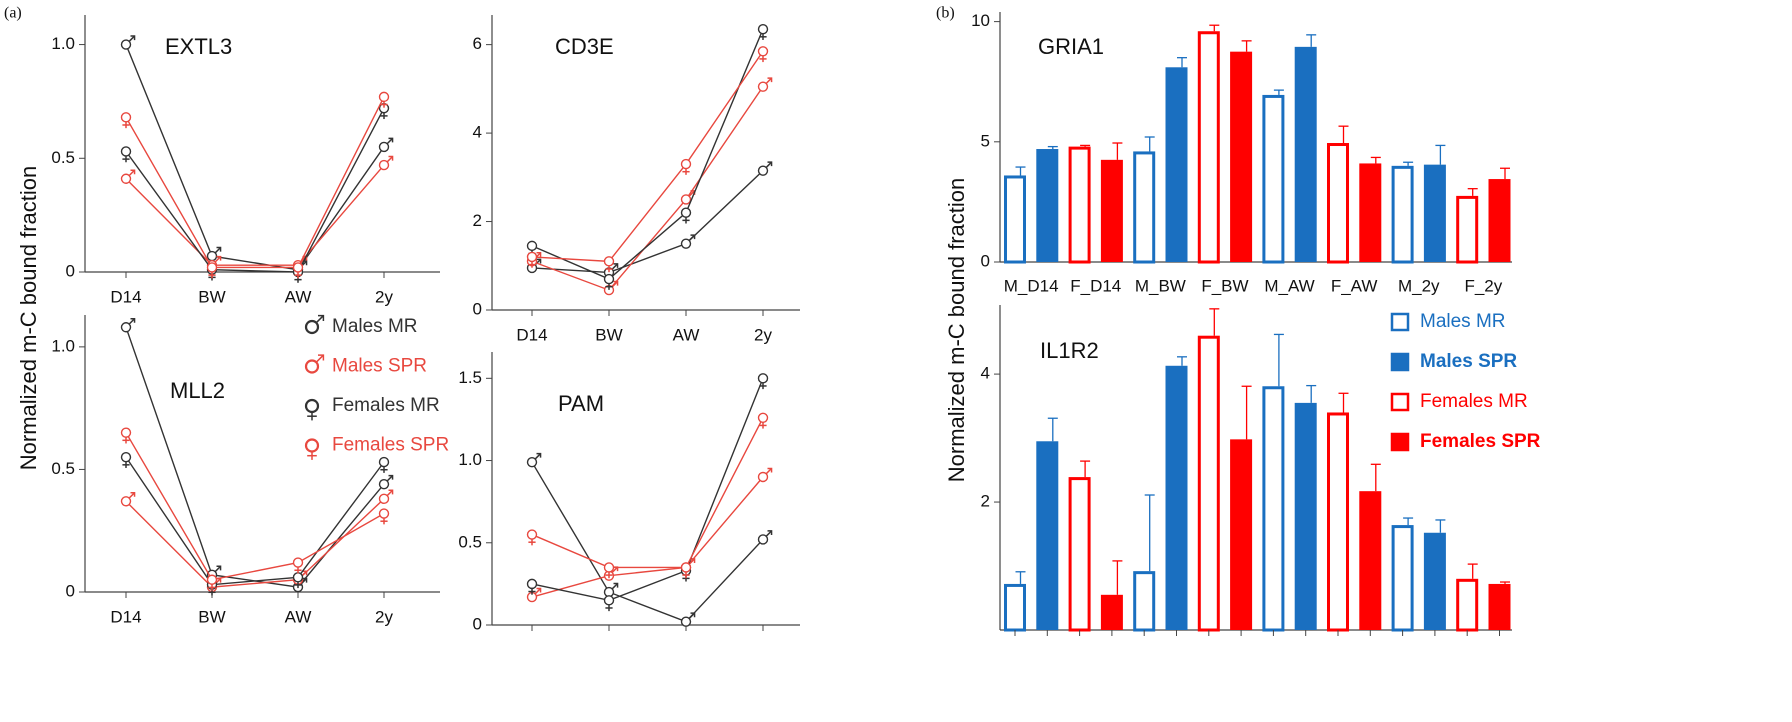  Describe the element at coordinates (985, 260) in the screenshot. I see `y-tick-label: 0` at that location.